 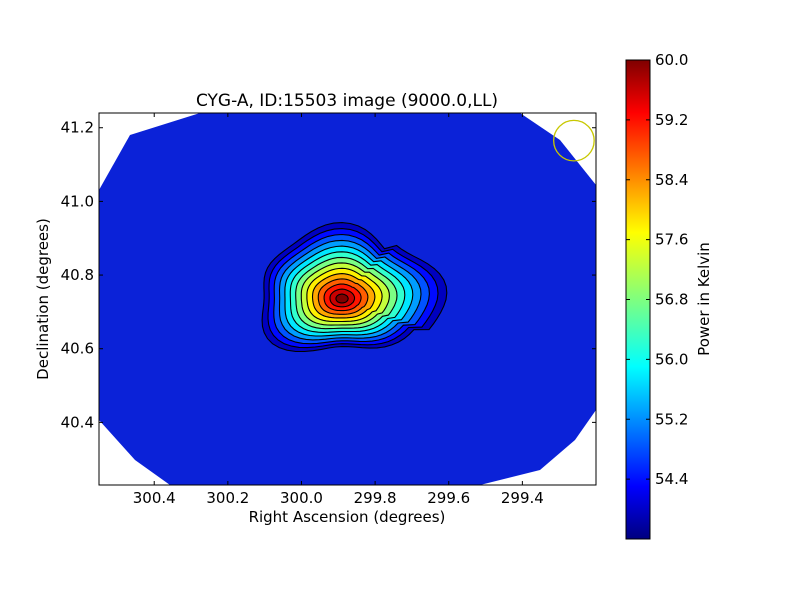 What do you see at coordinates (522, 498) in the screenshot?
I see `x-tick-label: 299.4` at bounding box center [522, 498].